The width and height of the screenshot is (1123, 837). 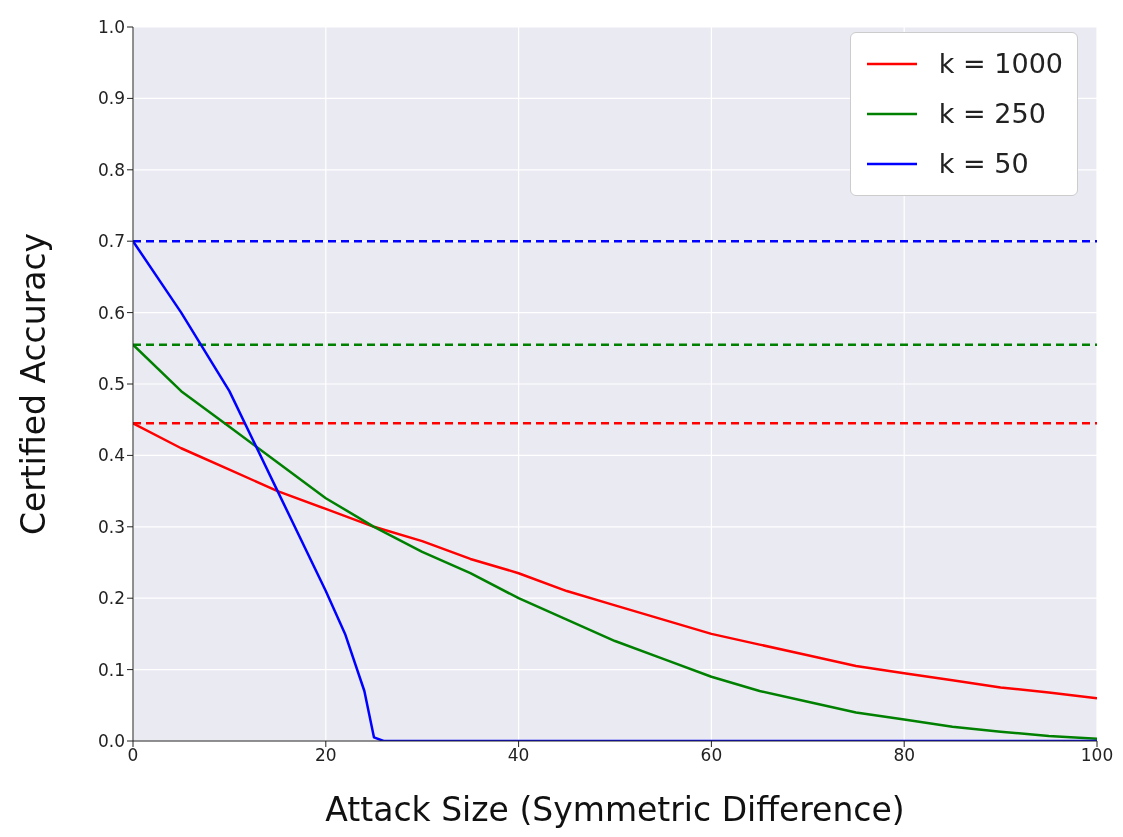 What do you see at coordinates (33, 384) in the screenshot?
I see `y-axis-title: Certified Accuracy` at bounding box center [33, 384].